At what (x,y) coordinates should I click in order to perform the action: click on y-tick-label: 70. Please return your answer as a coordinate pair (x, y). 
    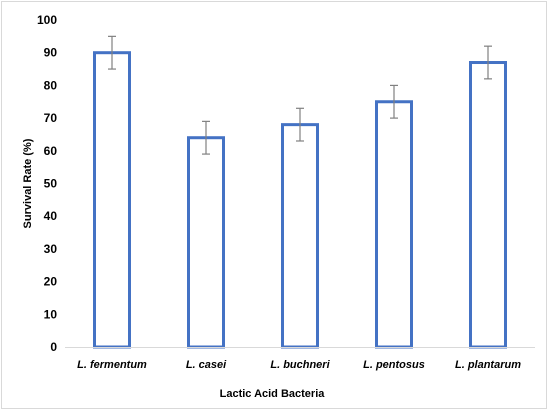
    Looking at the image, I should click on (51, 118).